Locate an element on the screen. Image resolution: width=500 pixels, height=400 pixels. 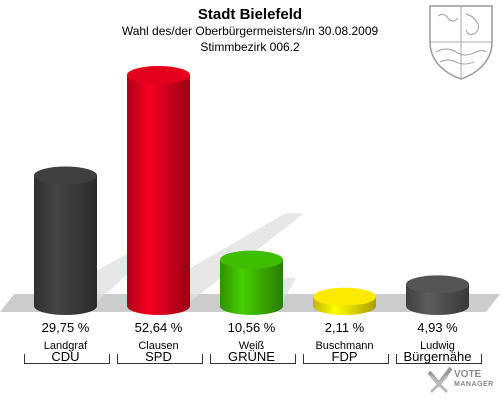
chart-subtitle-district: Stimmbezirk 006.2 is located at coordinates (250, 47).